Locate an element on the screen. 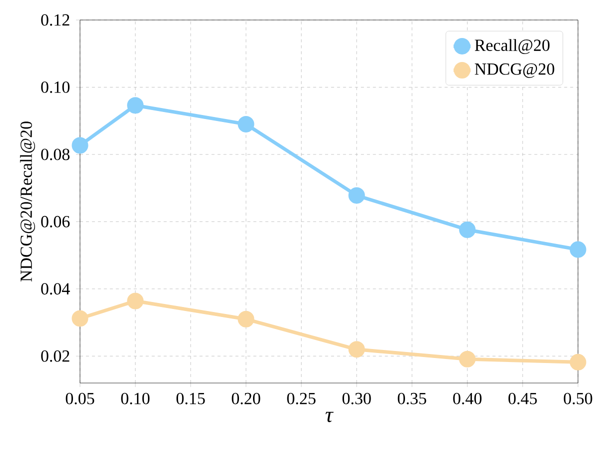  x-axis-title: τ is located at coordinates (330, 417).